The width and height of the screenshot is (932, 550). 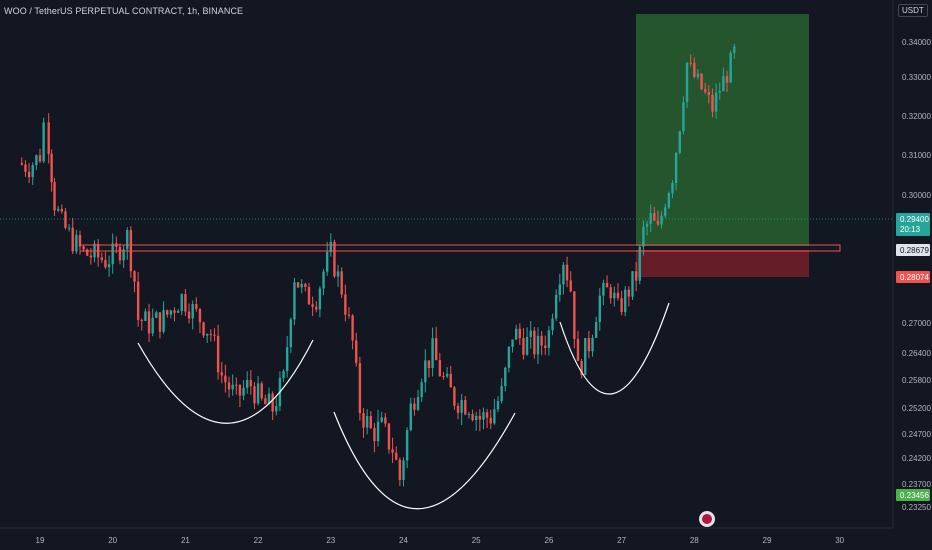 What do you see at coordinates (722, 263) in the screenshot?
I see `stop-loss-zone` at bounding box center [722, 263].